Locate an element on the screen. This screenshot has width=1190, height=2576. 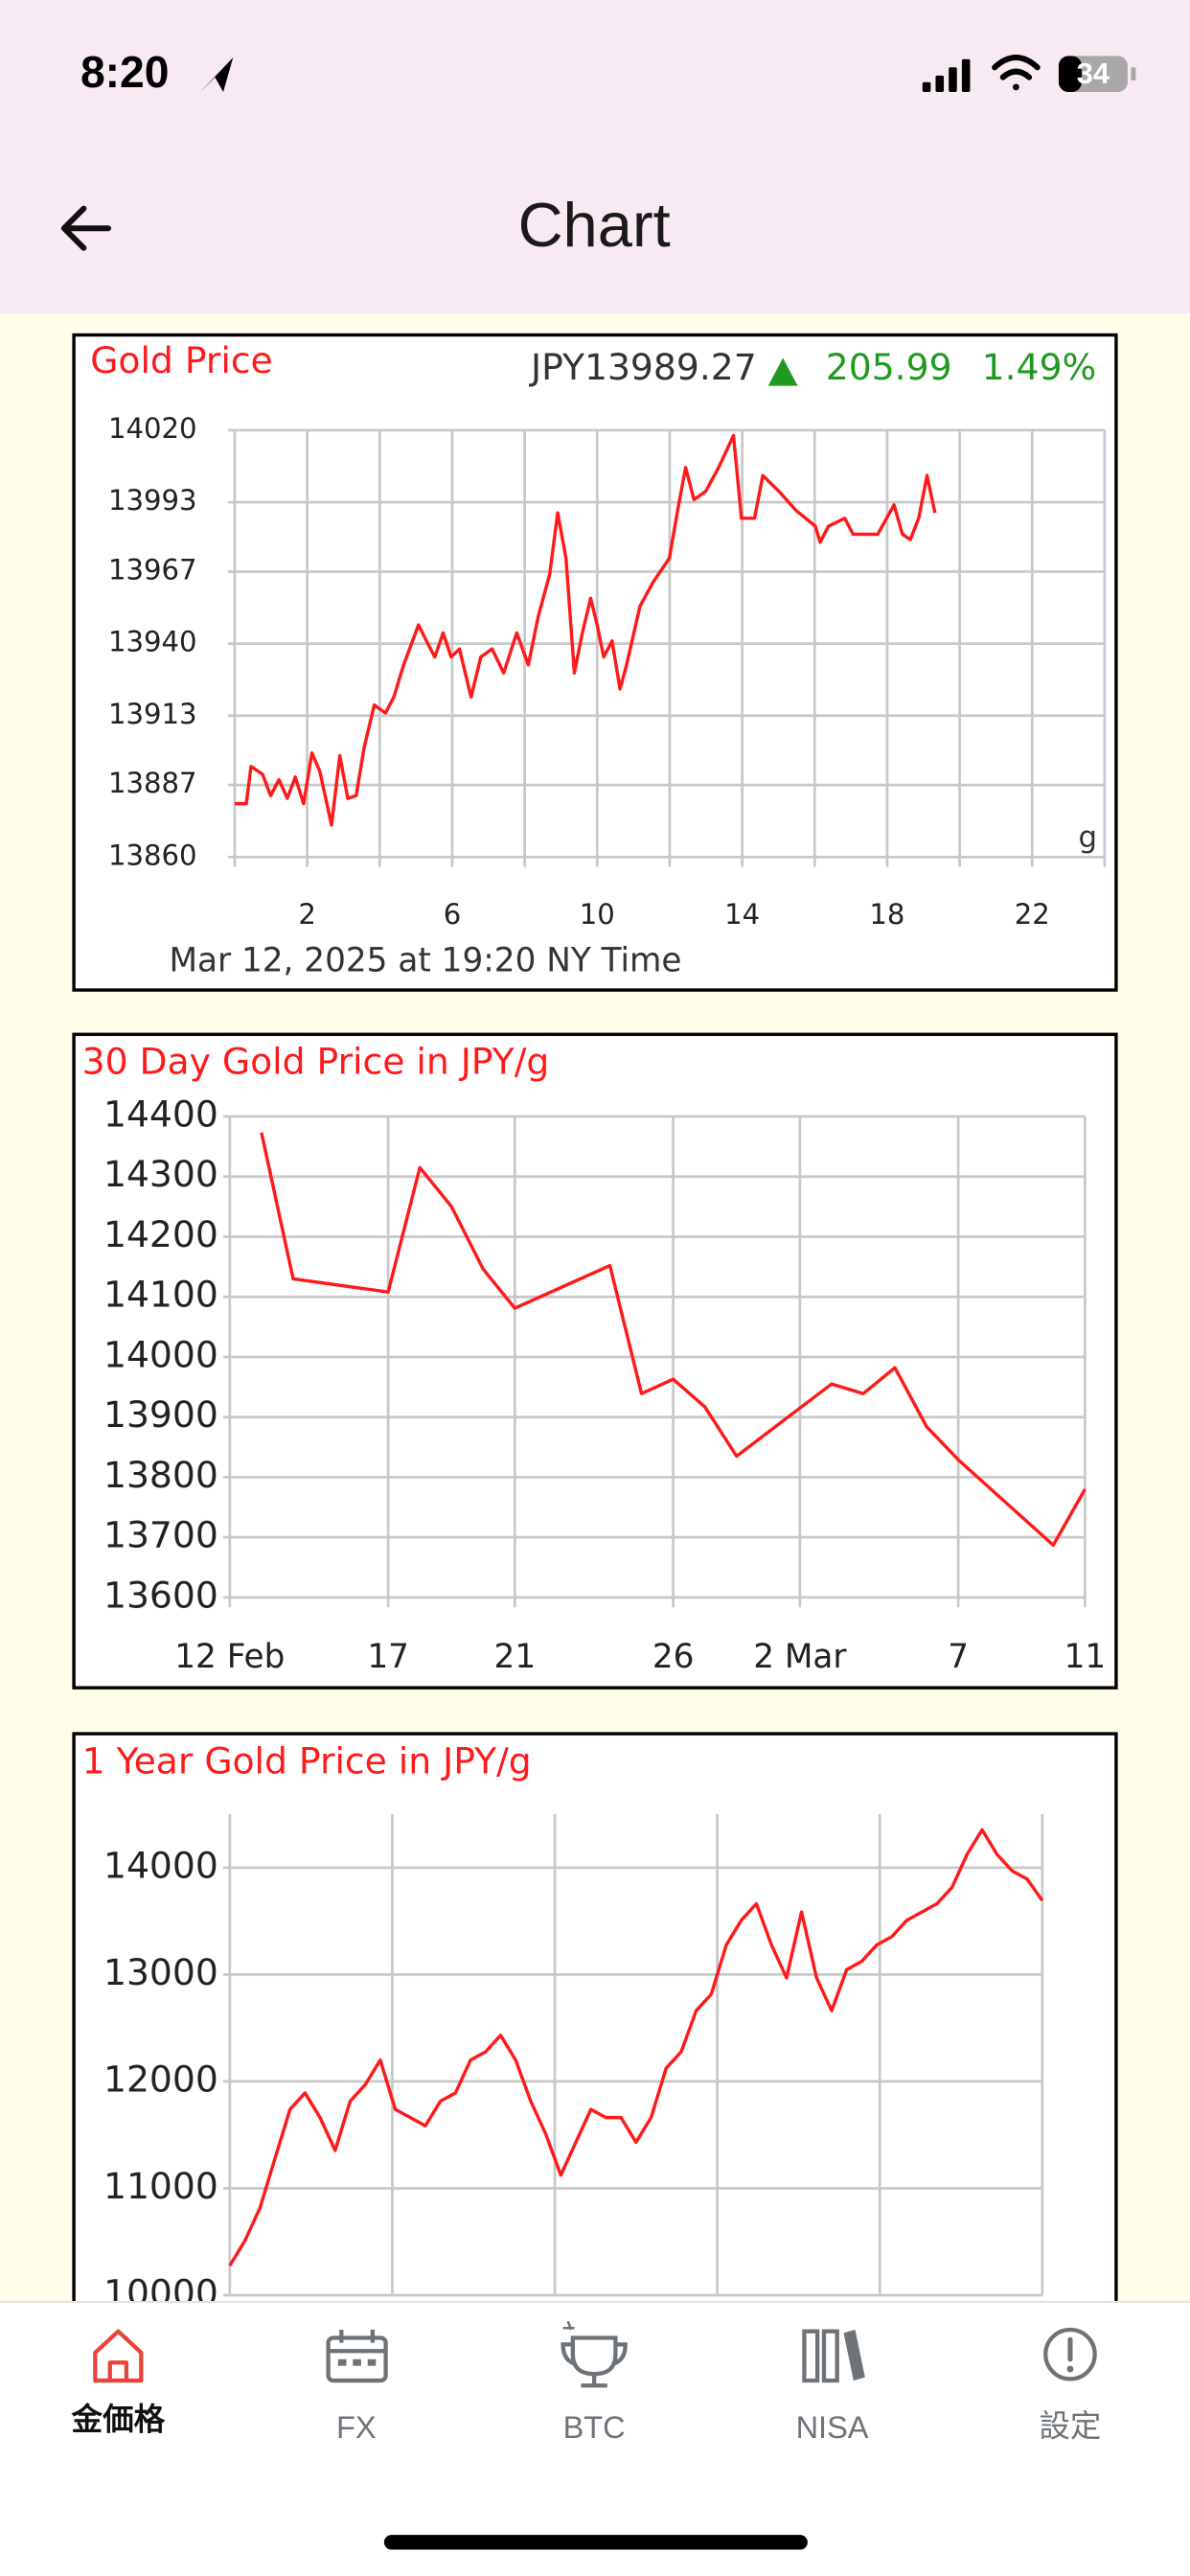
tab-bar: 金価格 FX BTC NISA 設定 is located at coordinates (595, 2438).